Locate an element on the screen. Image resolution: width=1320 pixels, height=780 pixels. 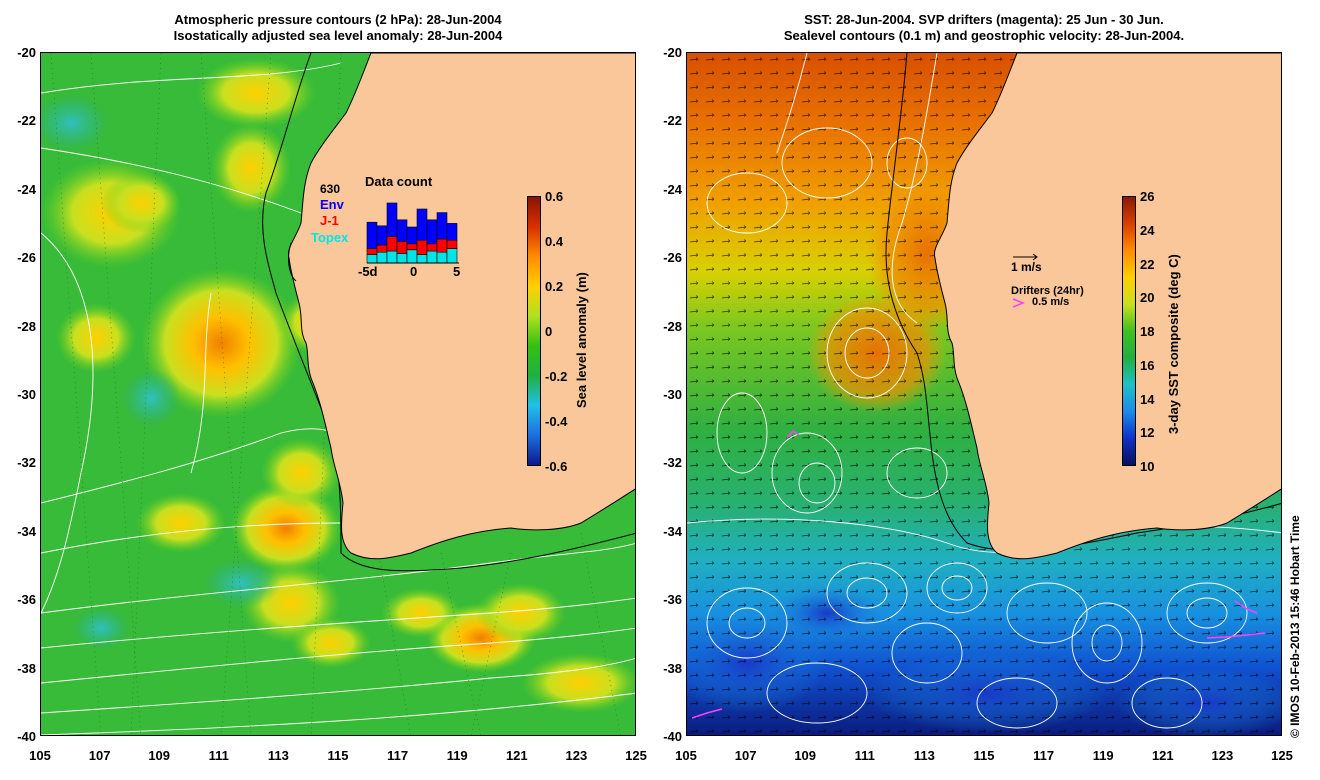
data-count-inset is located at coordinates (410, 233).